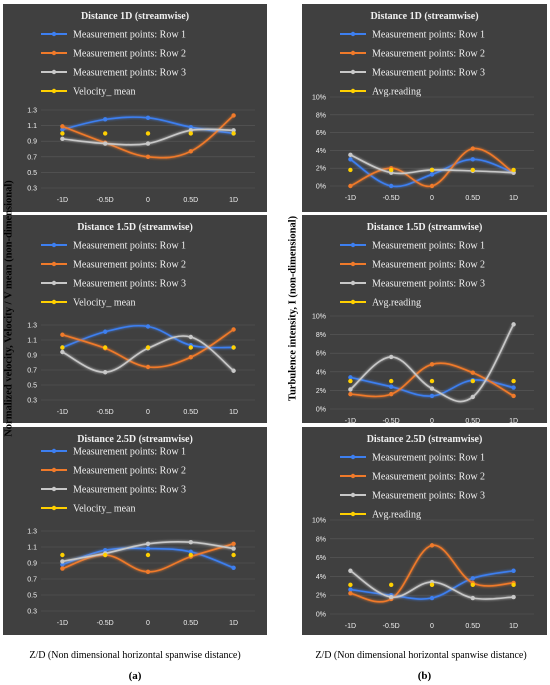  What do you see at coordinates (32, 371) in the screenshot?
I see `chart2-y-tick-3: 0.7` at bounding box center [32, 371].